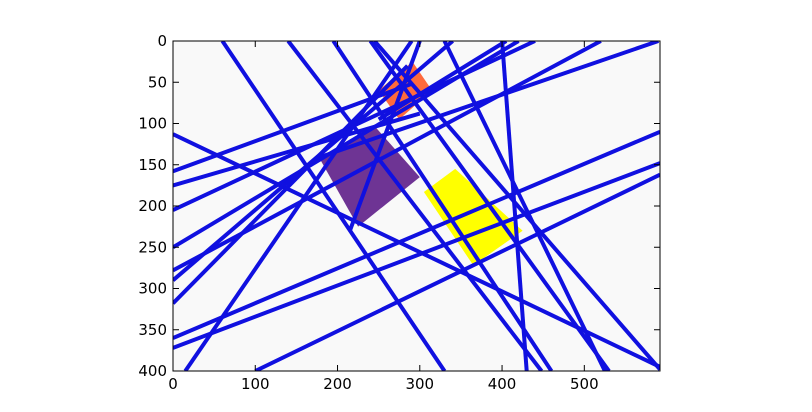 The image size is (812, 412). What do you see at coordinates (152, 206) in the screenshot?
I see `y-tick-label: 200` at bounding box center [152, 206].